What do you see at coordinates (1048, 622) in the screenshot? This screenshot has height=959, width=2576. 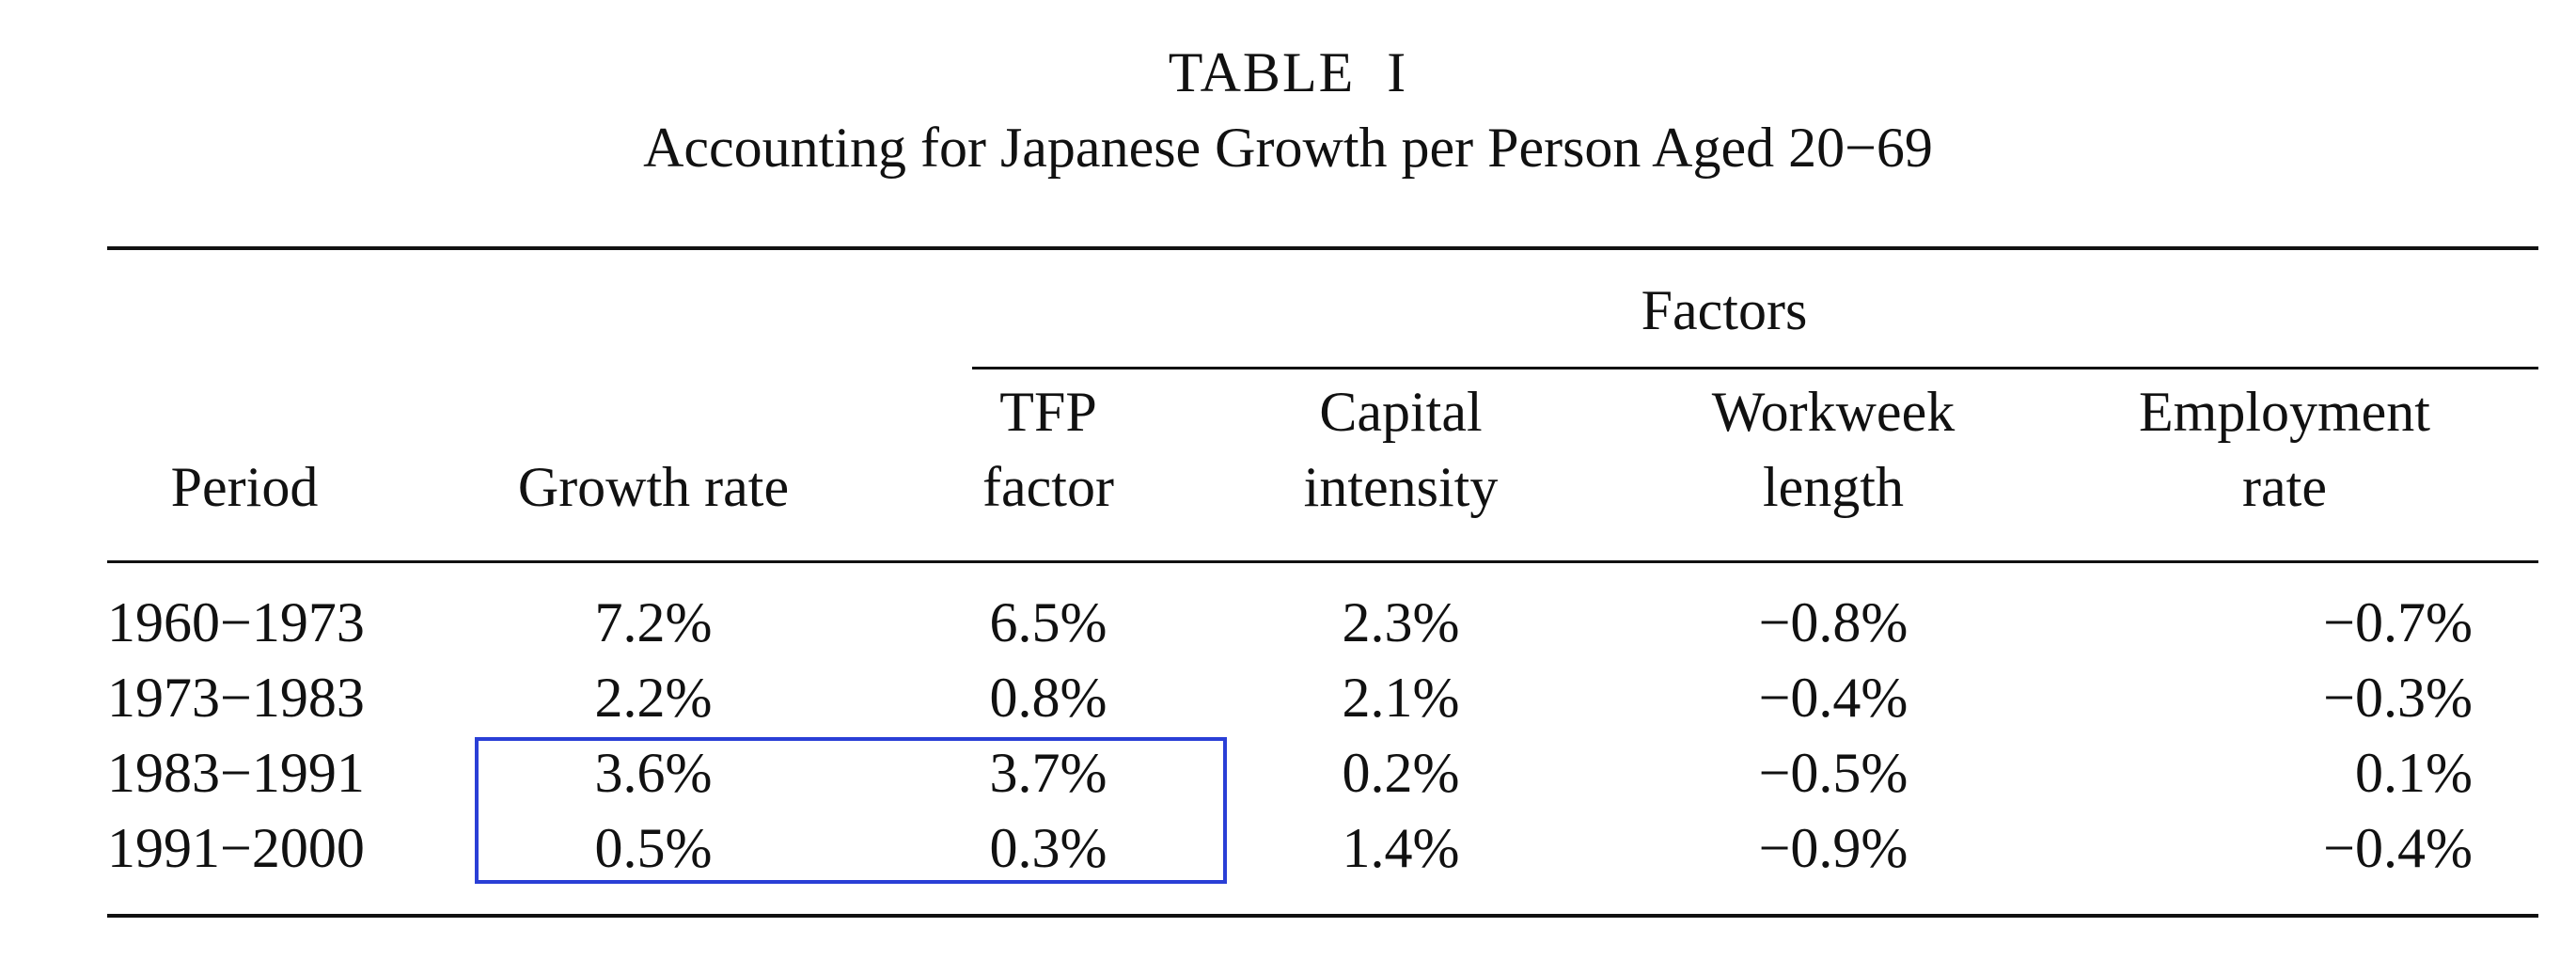 I see `tfp-cell: 6.5%` at bounding box center [1048, 622].